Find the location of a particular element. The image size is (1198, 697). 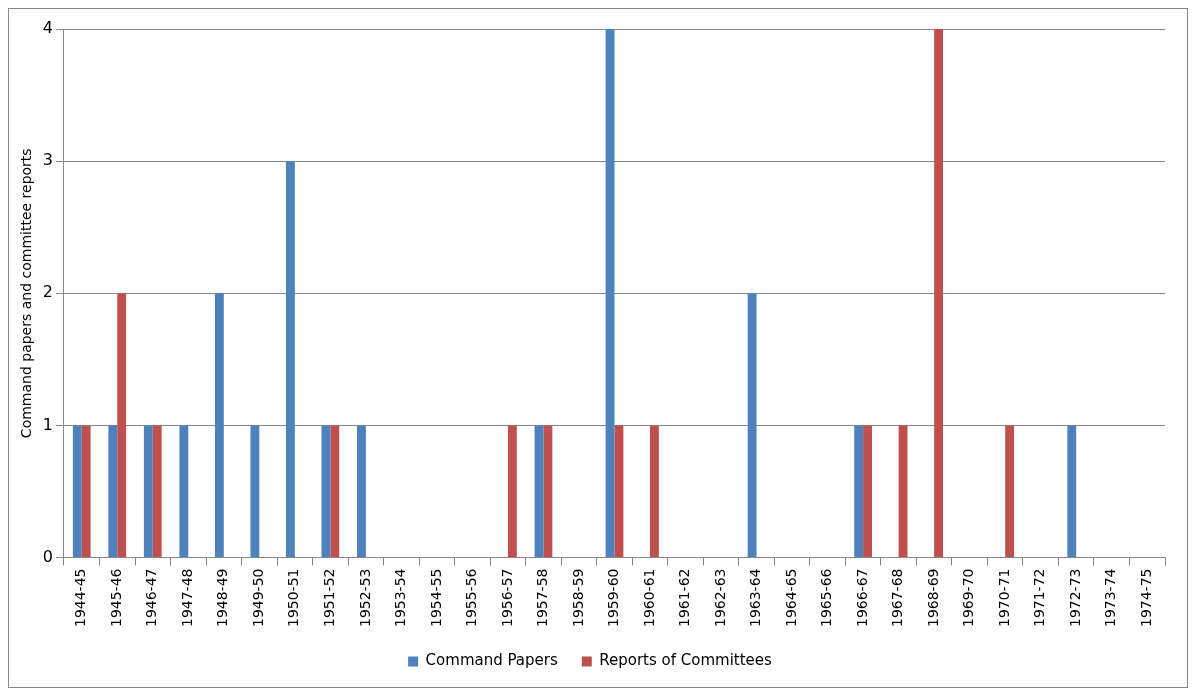

y-axis-title: Command papers and committee reports is located at coordinates (26, 293).